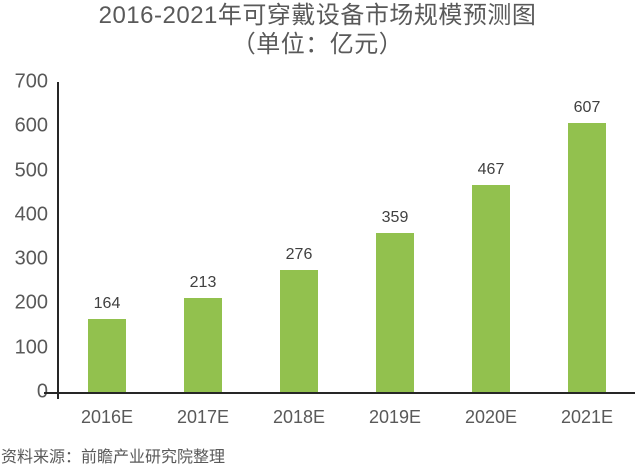  Describe the element at coordinates (58, 240) in the screenshot. I see `y-axis-line` at that location.